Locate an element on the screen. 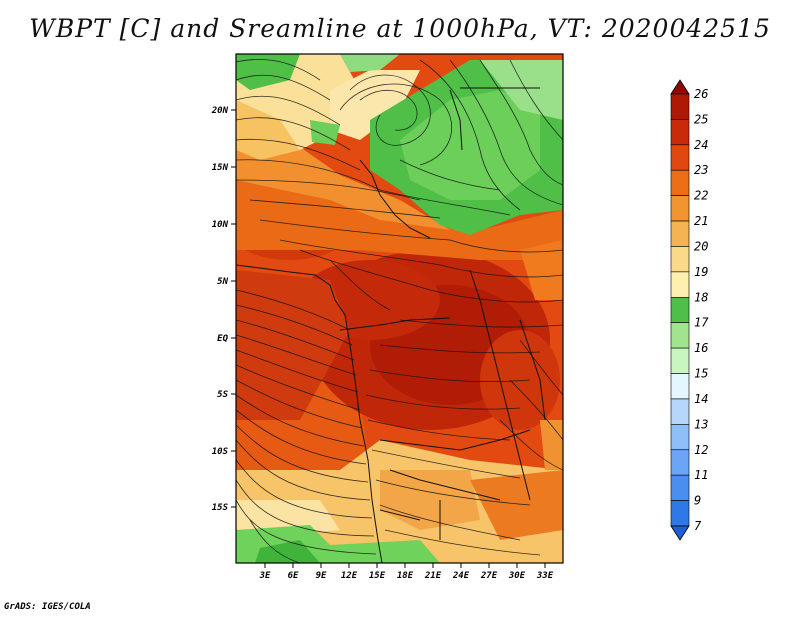 The height and width of the screenshot is (618, 800). longitude-axis is located at coordinates (405, 565).